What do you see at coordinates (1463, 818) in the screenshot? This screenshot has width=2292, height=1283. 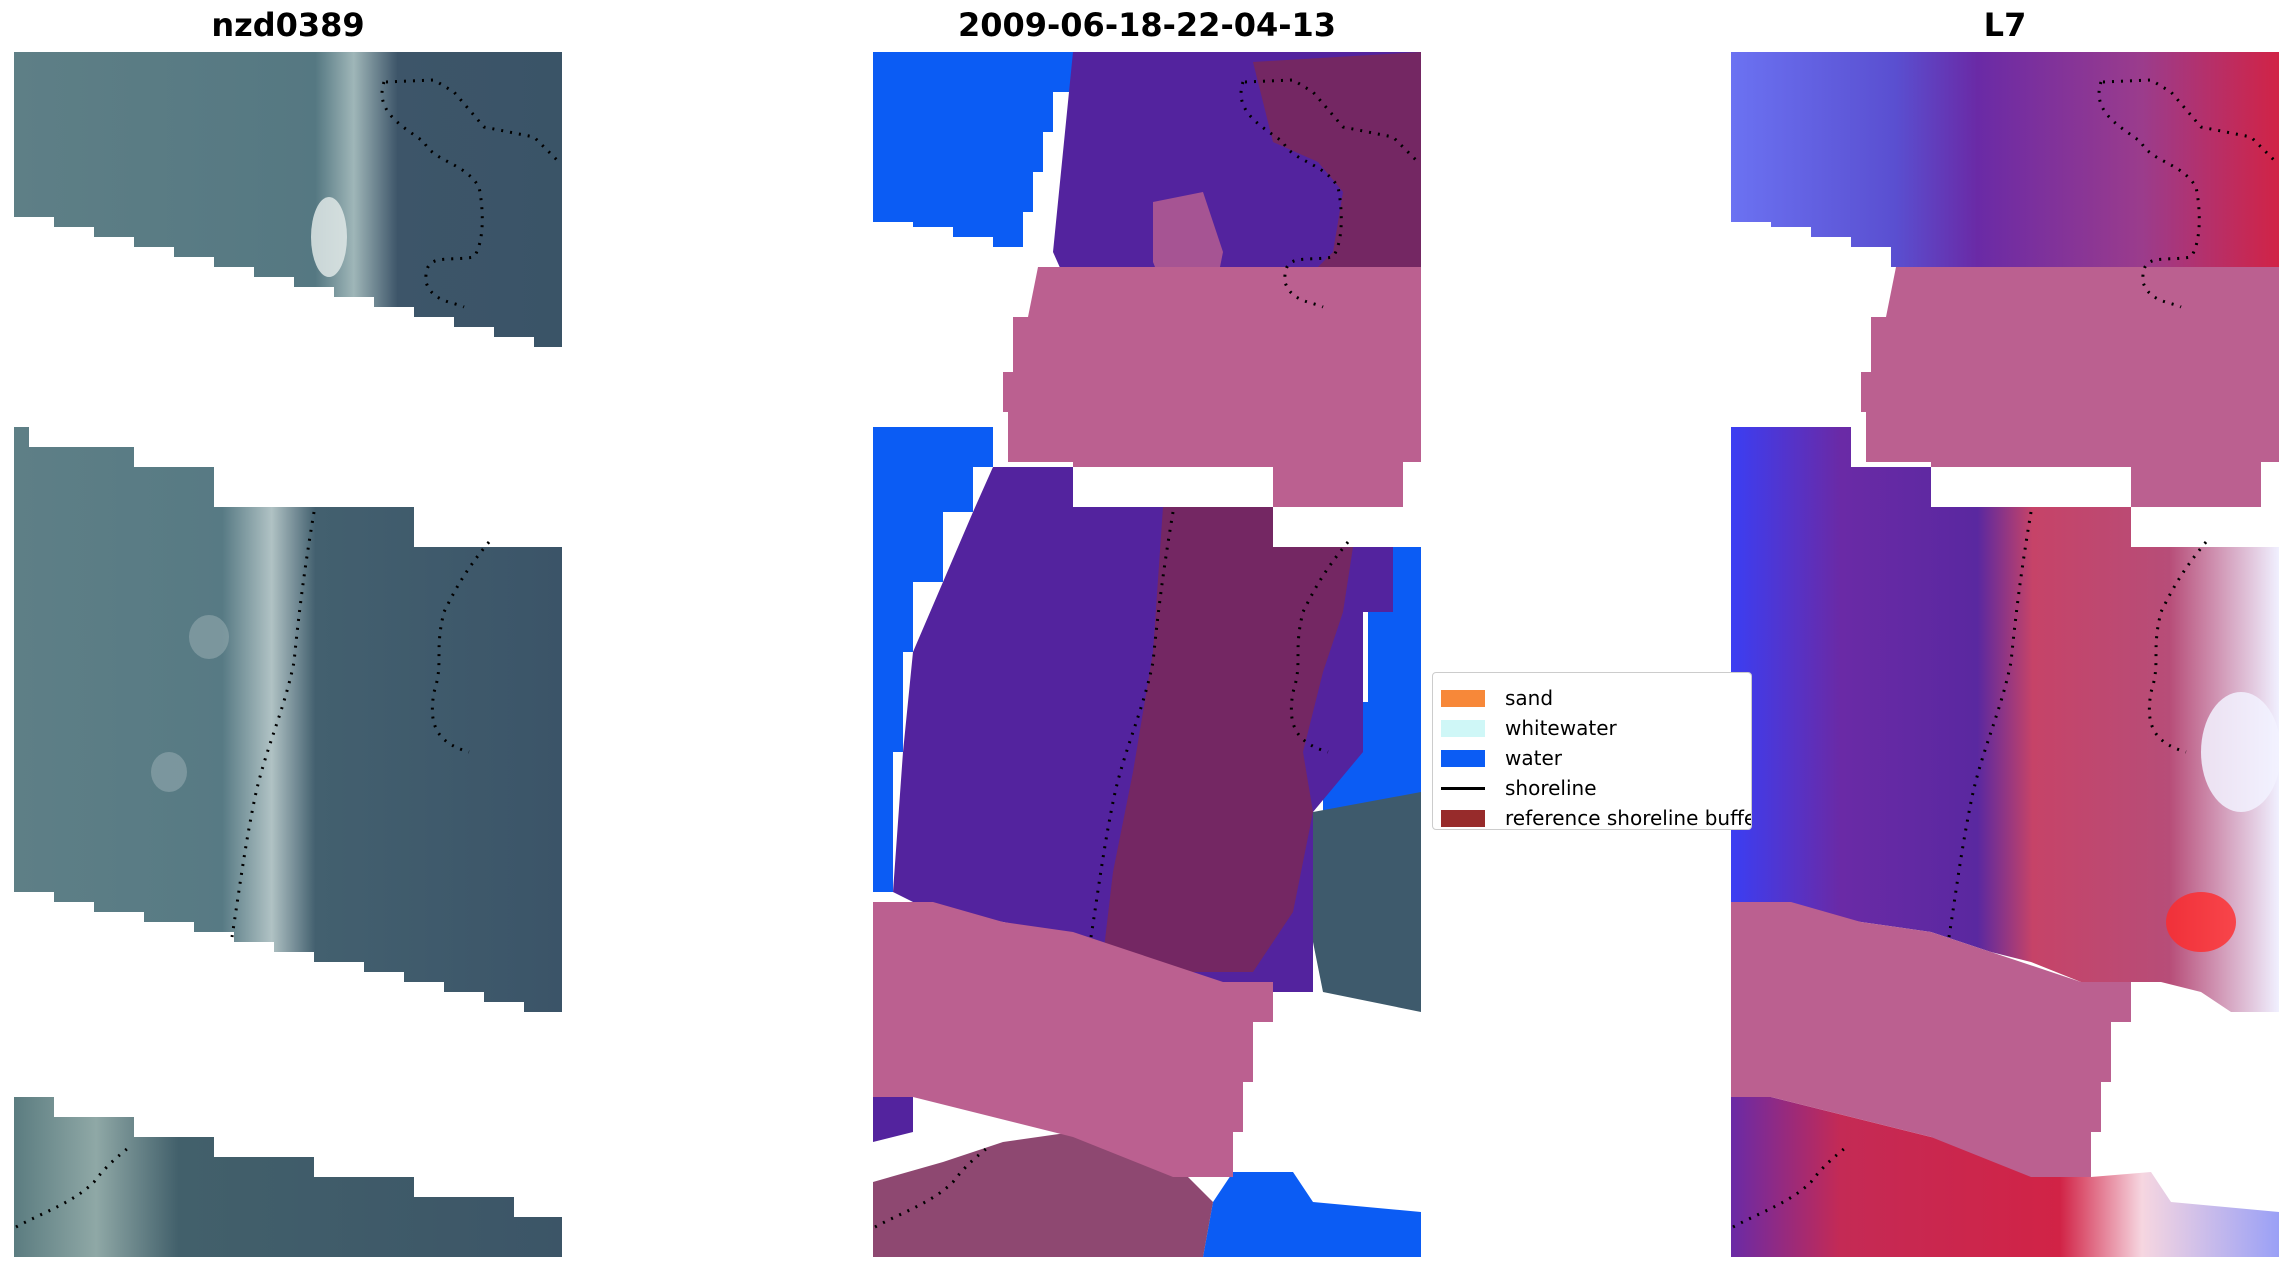 I see `reference-buffer-swatch` at bounding box center [1463, 818].